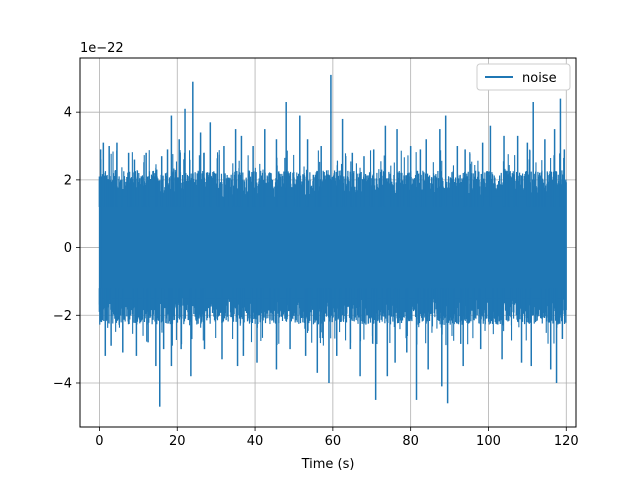  I want to click on x-tick-label: 120, so click(566, 441).